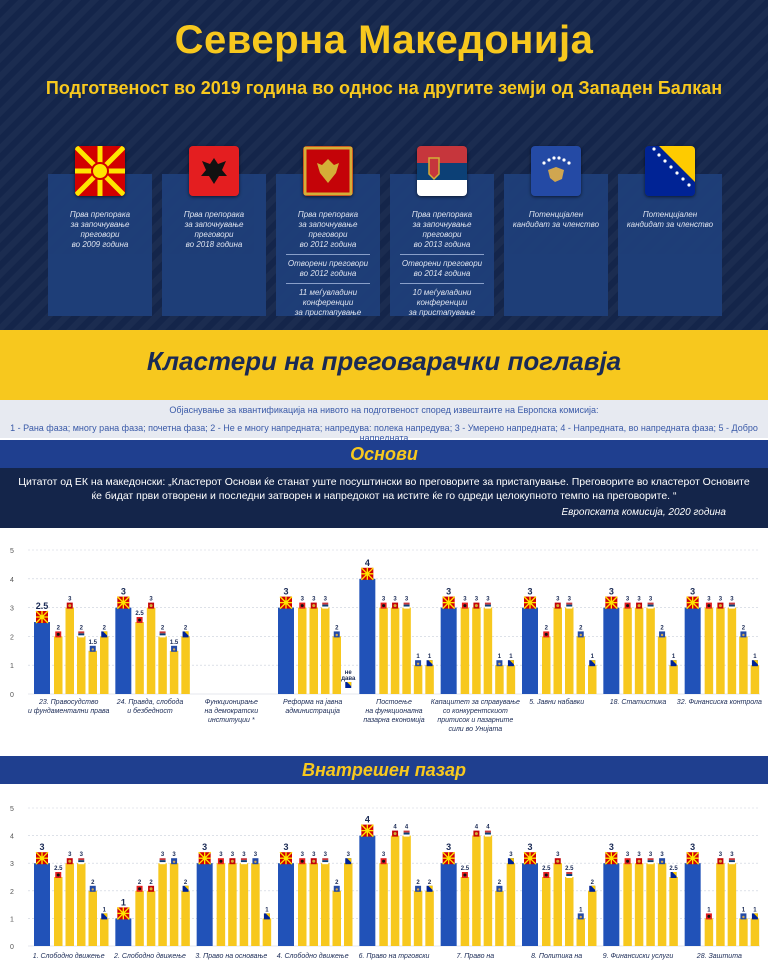 Image resolution: width=768 pixels, height=966 pixels. What do you see at coordinates (670, 171) in the screenshot?
I see `bosnia-flag` at bounding box center [670, 171].